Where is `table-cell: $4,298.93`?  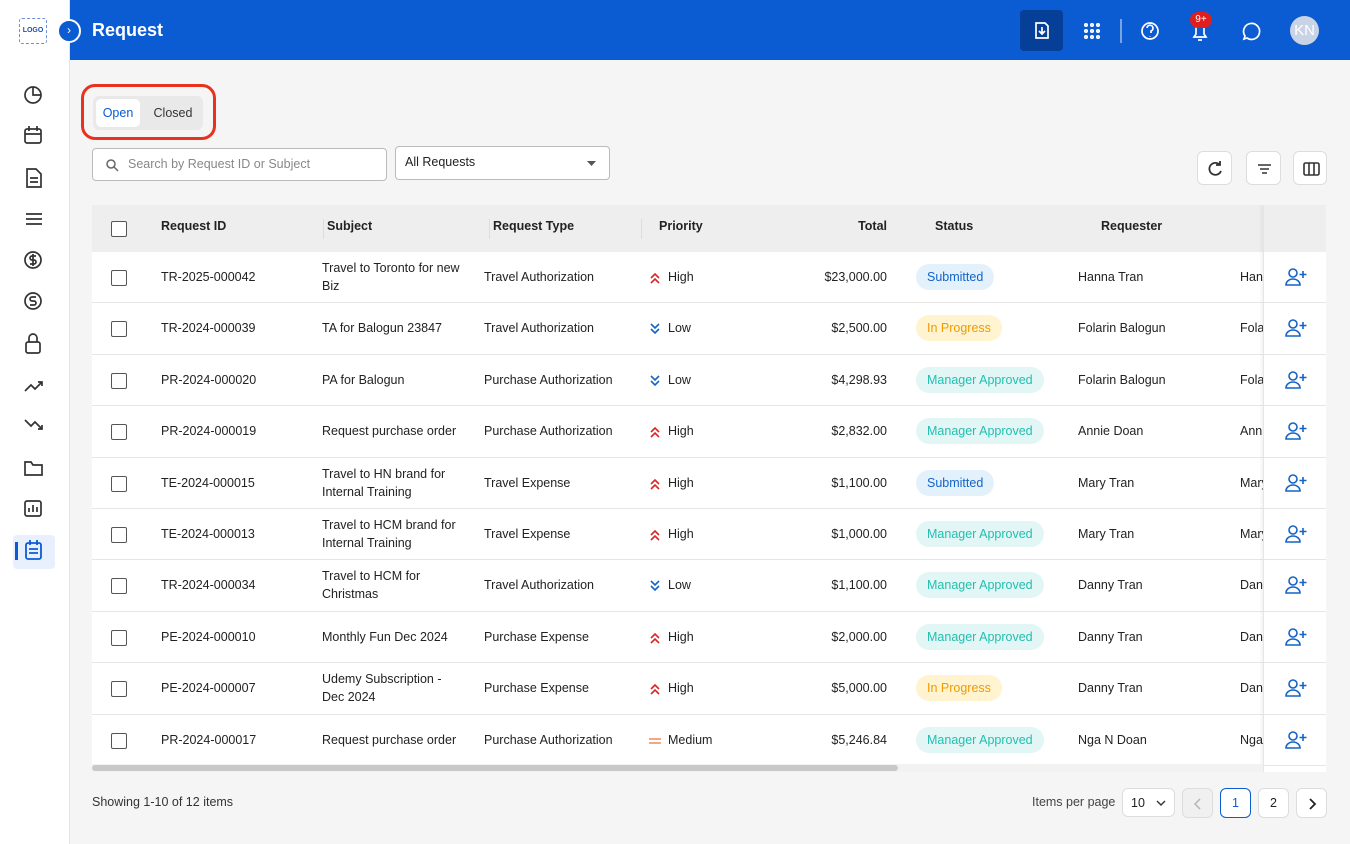 table-cell: $4,298.93 is located at coordinates (859, 379).